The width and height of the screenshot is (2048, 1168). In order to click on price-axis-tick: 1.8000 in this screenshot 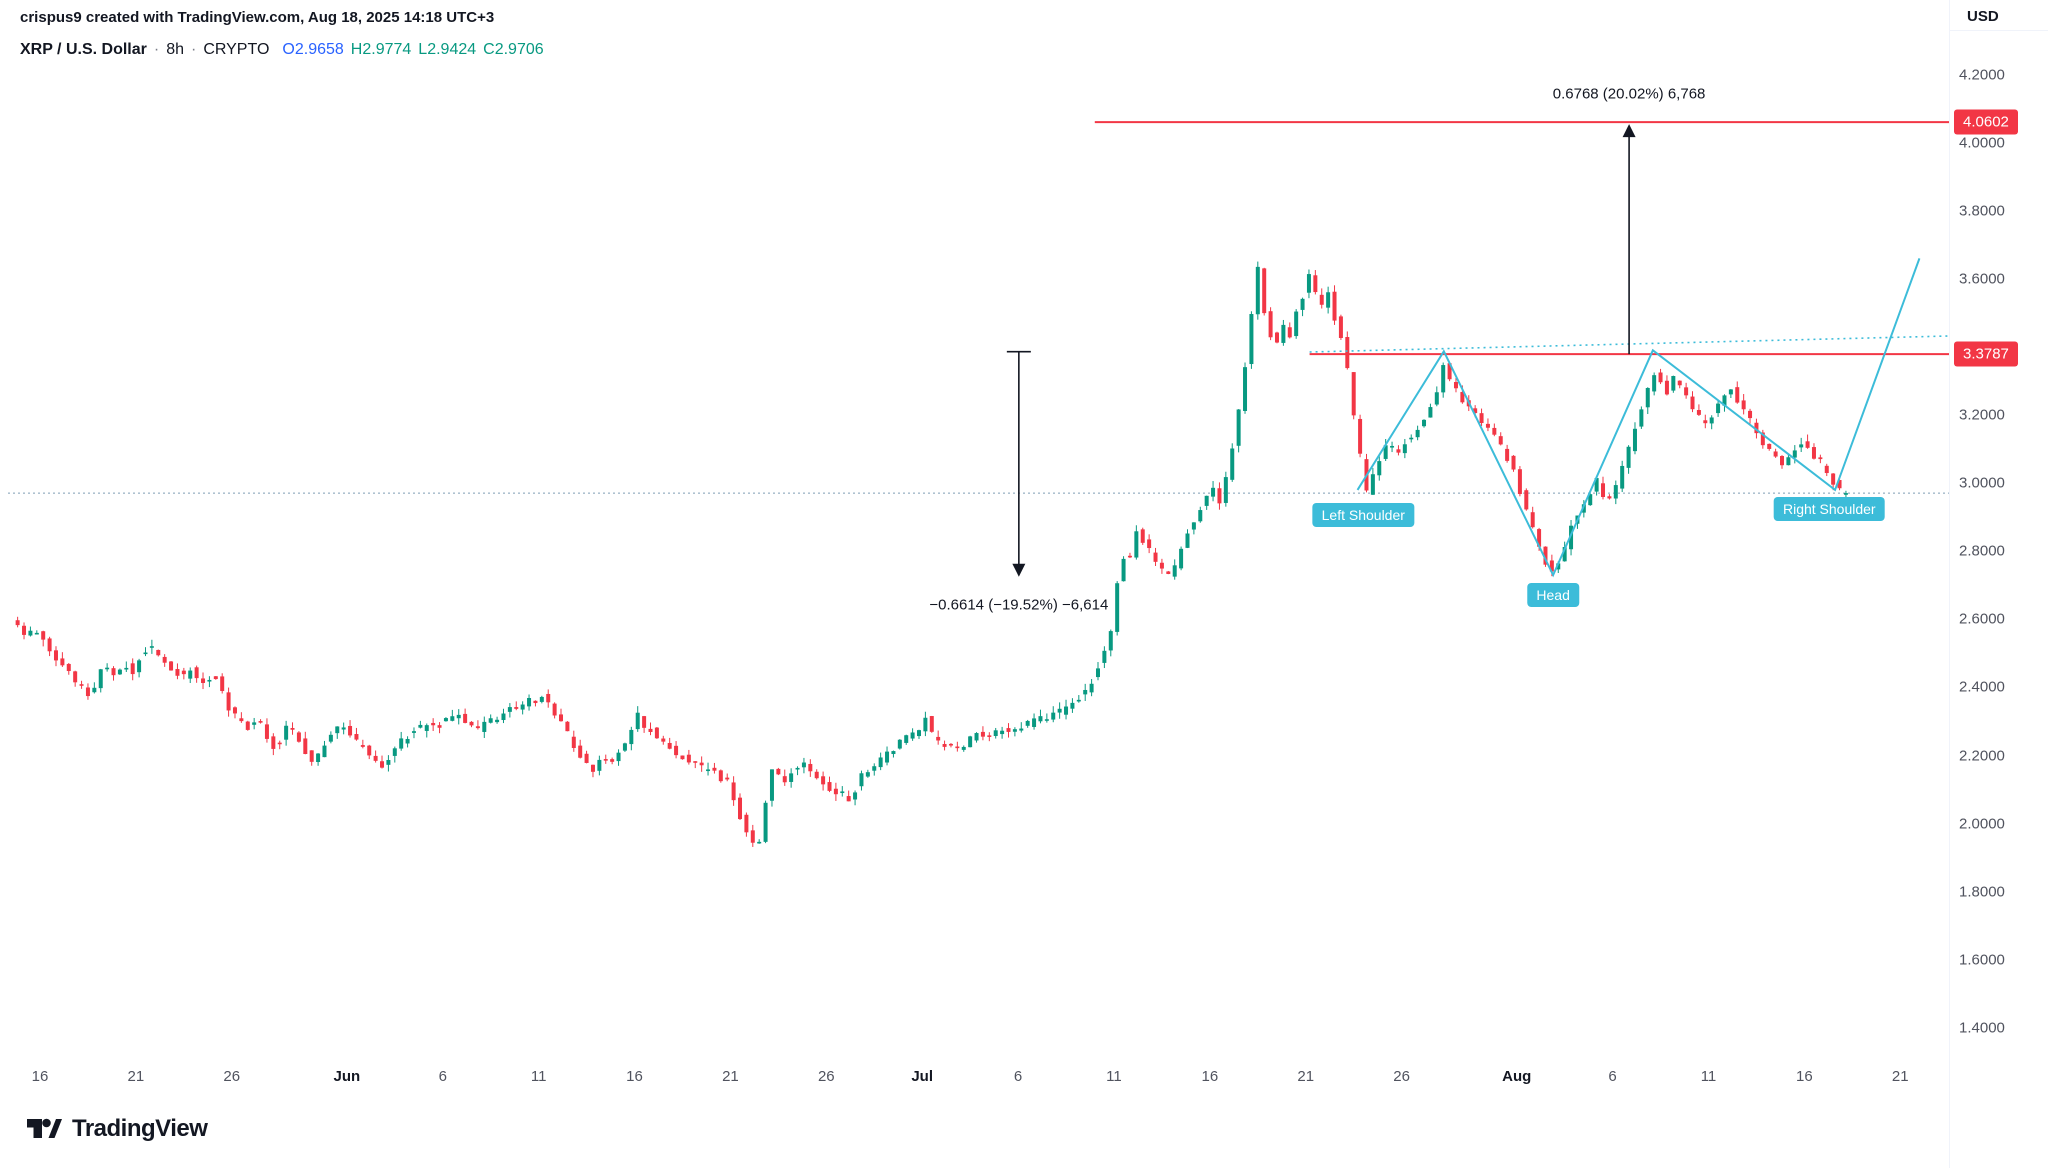, I will do `click(1982, 892)`.